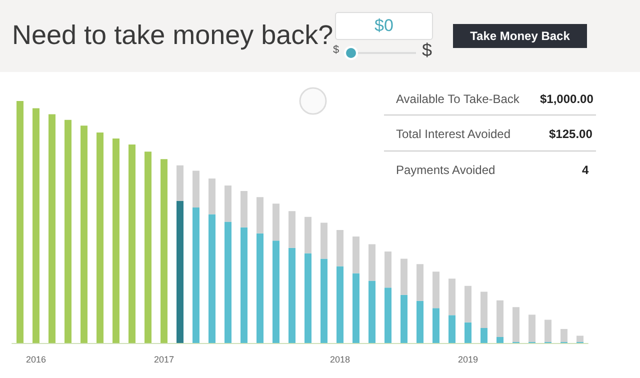 The image size is (640, 378). I want to click on annotation: Available To Take-Back, so click(458, 99).